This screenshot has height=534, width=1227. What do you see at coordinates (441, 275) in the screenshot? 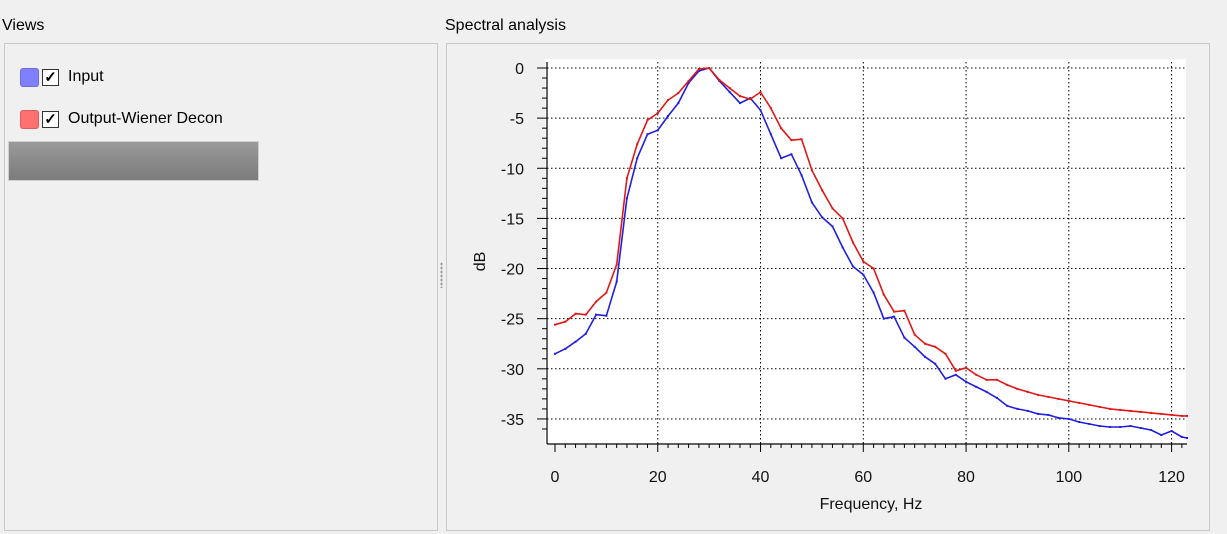
I see `splitter-handle` at bounding box center [441, 275].